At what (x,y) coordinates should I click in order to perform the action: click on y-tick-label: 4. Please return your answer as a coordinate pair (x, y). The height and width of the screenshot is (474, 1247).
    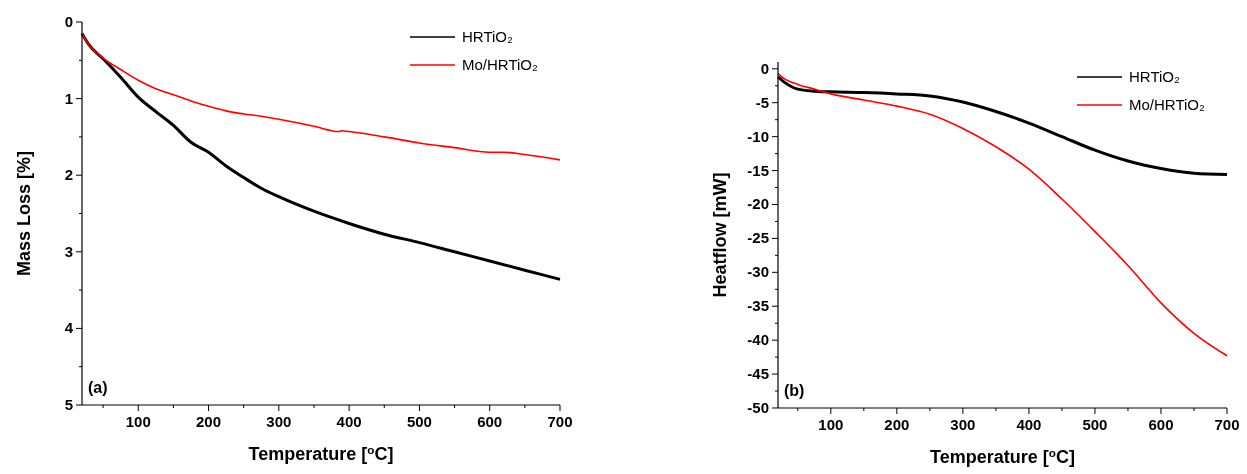
    Looking at the image, I should click on (69, 328).